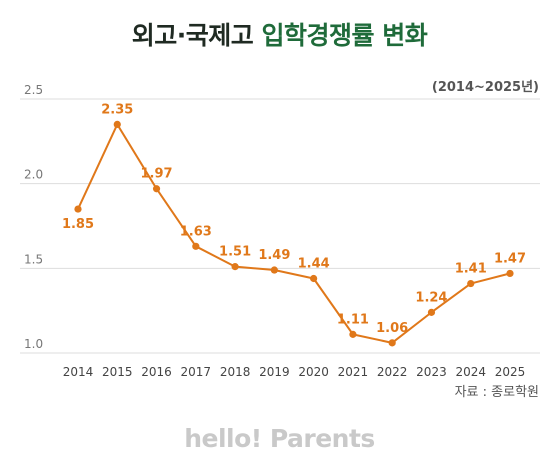 The image size is (559, 466). Describe the element at coordinates (117, 372) in the screenshot. I see `x-tick-label: 2015` at that location.